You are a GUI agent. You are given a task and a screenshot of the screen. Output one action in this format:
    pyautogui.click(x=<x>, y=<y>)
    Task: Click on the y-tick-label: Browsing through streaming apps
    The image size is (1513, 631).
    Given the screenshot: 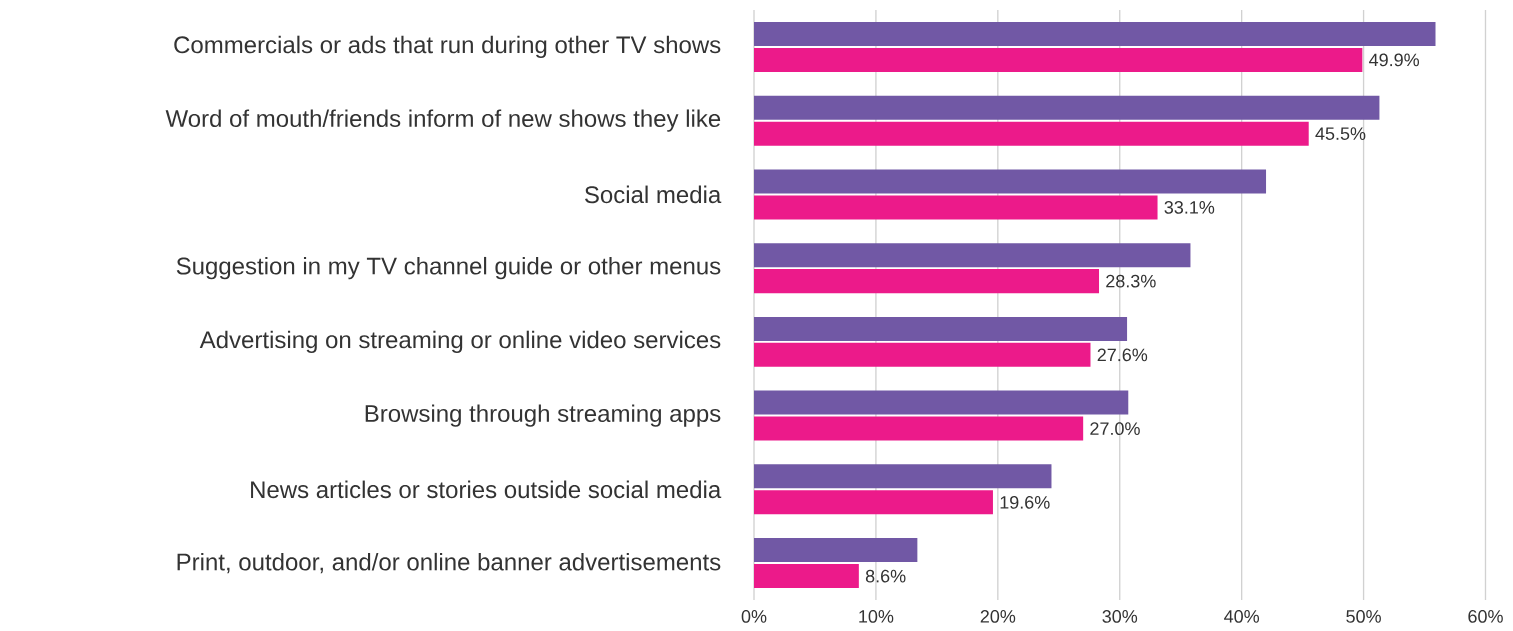 What is the action you would take?
    pyautogui.click(x=543, y=415)
    